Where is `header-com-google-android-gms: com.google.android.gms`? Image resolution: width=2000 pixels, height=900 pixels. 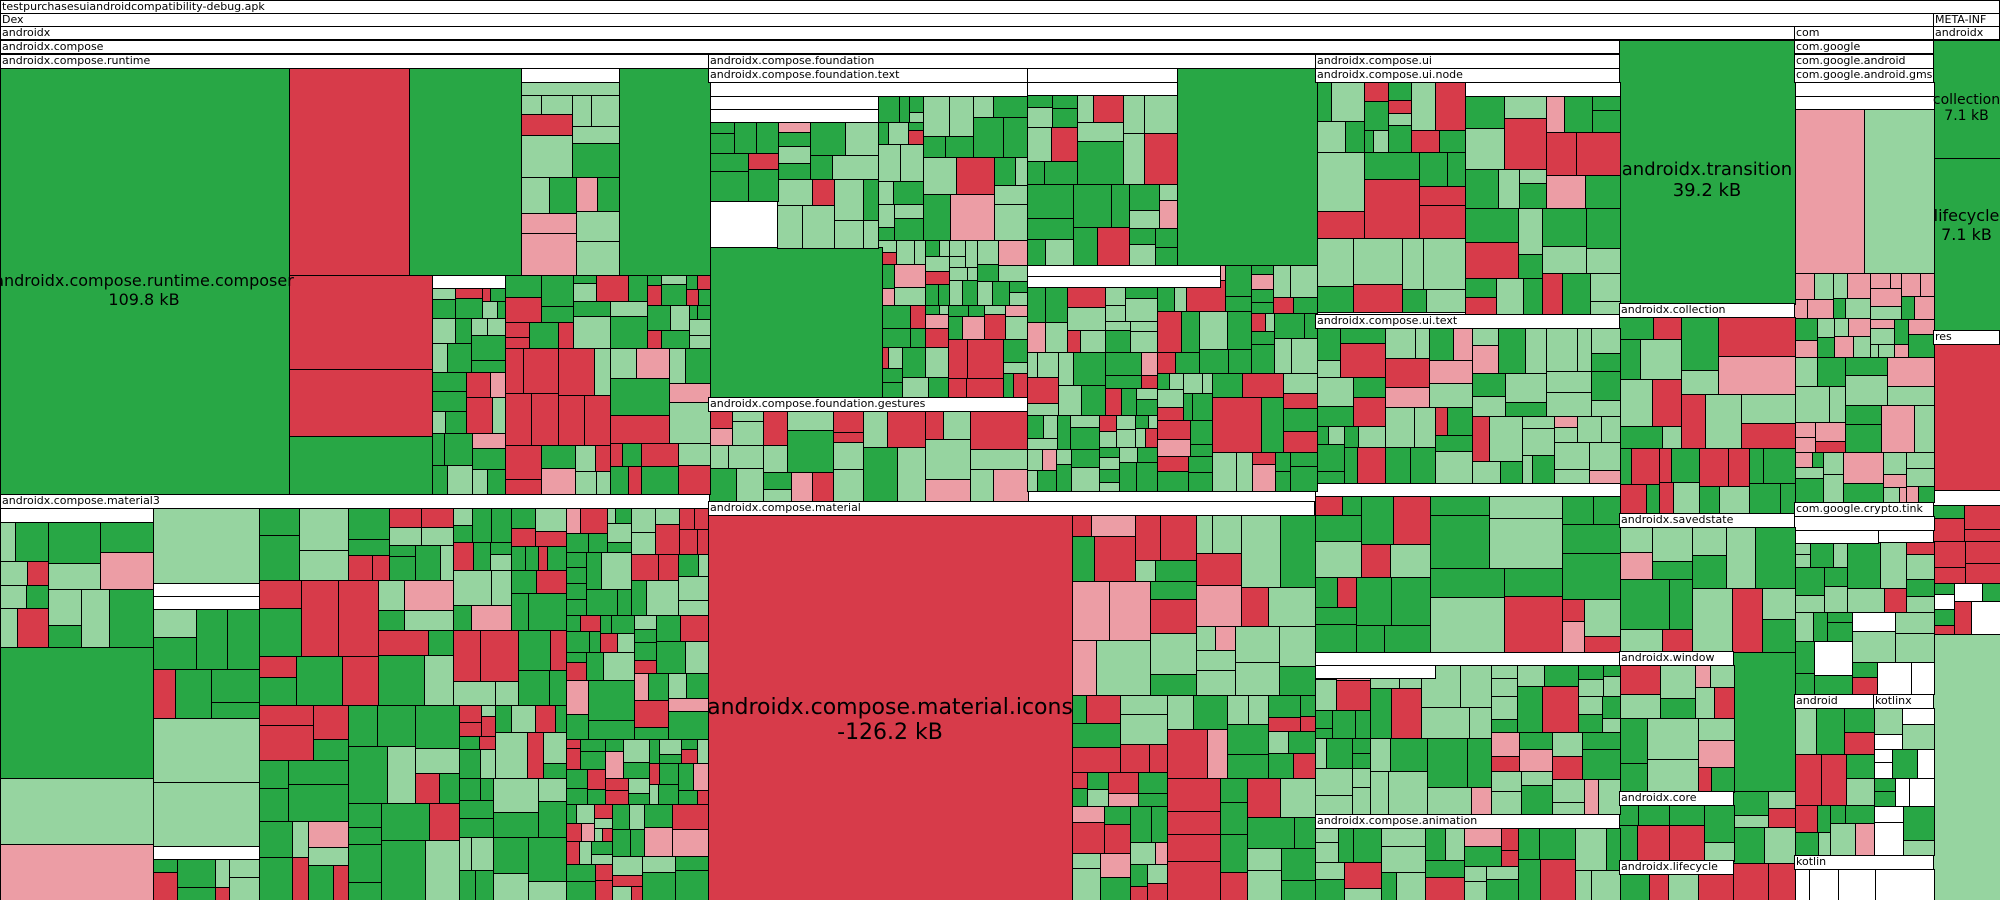 header-com-google-android-gms: com.google.android.gms is located at coordinates (1864, 75).